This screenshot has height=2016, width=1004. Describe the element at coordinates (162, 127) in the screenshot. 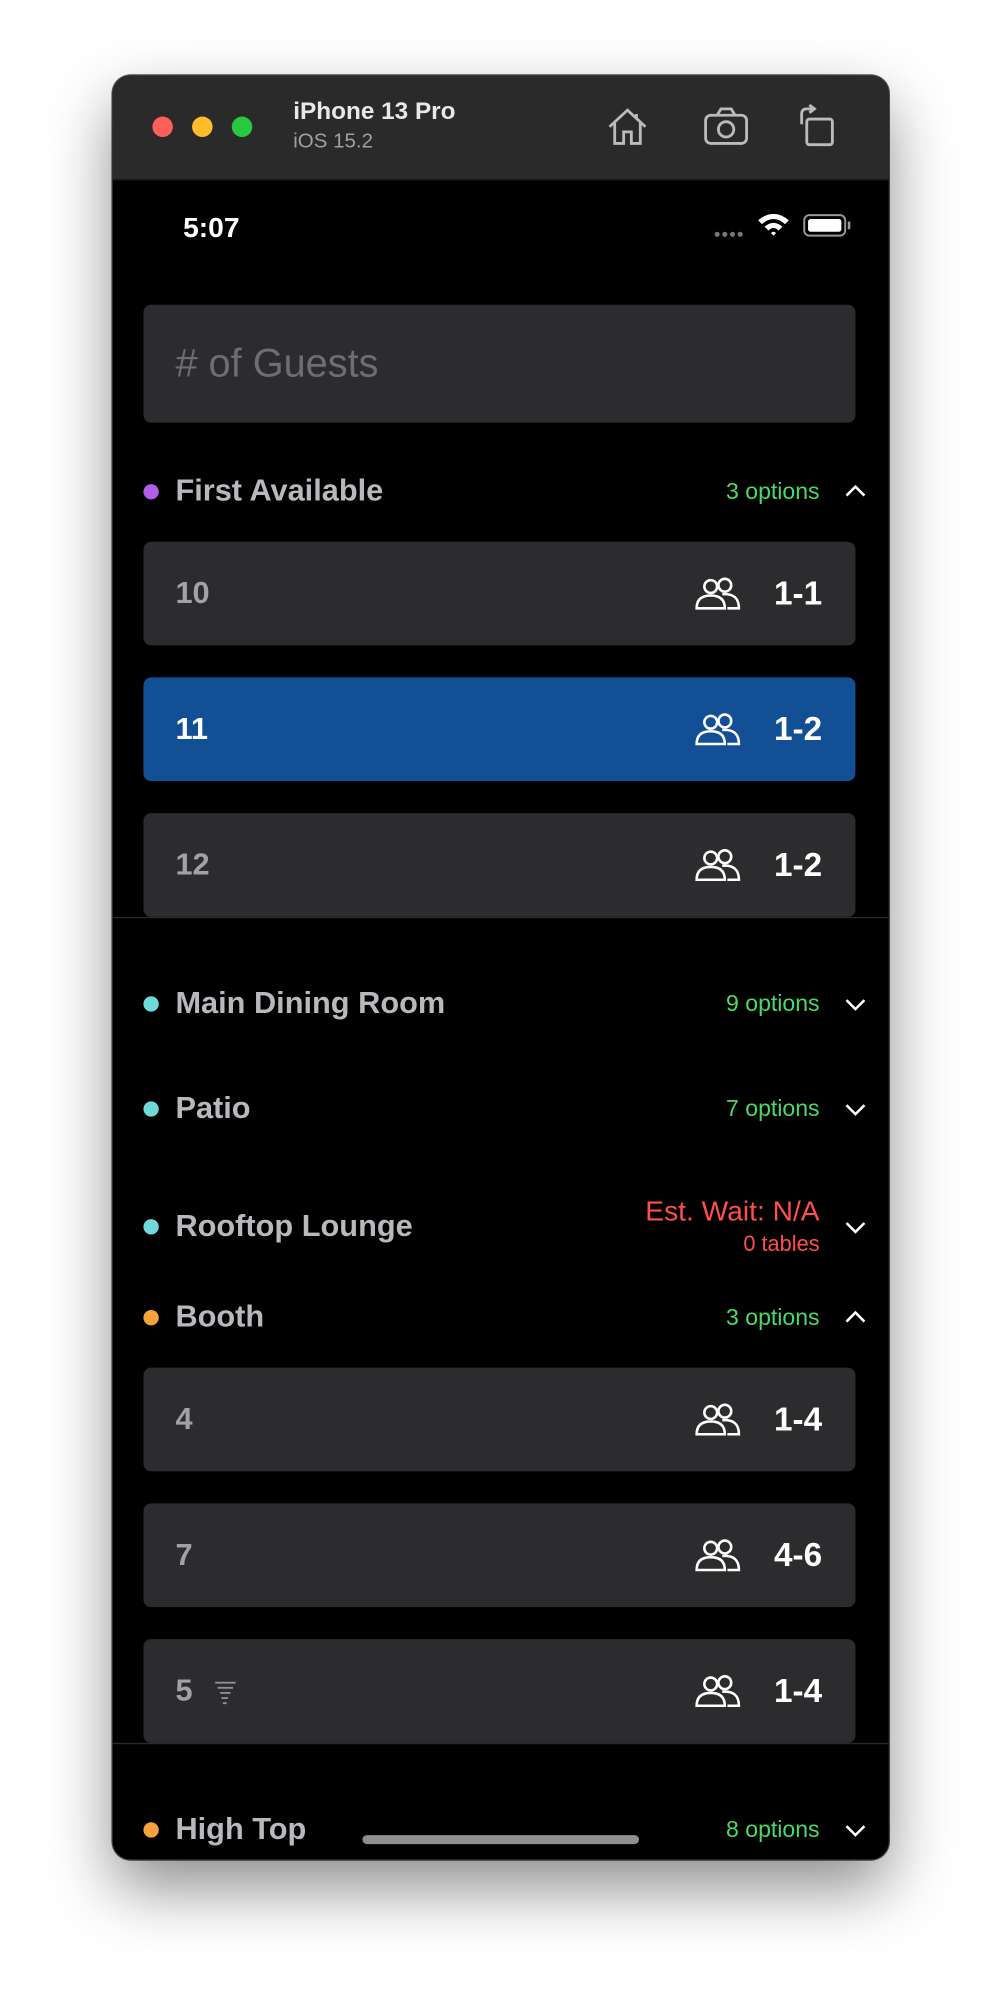

I see `close-button` at that location.